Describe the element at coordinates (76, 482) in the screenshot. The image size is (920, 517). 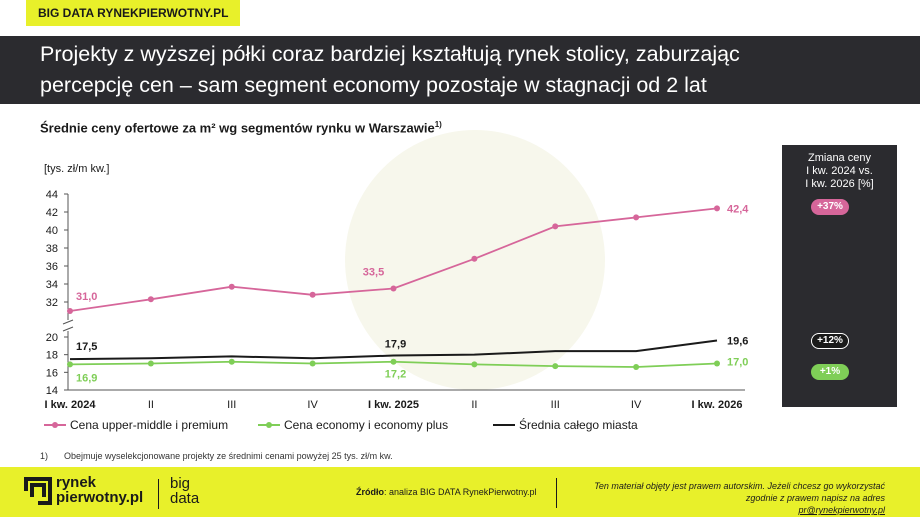
I see `logo-line-1: rynek` at that location.